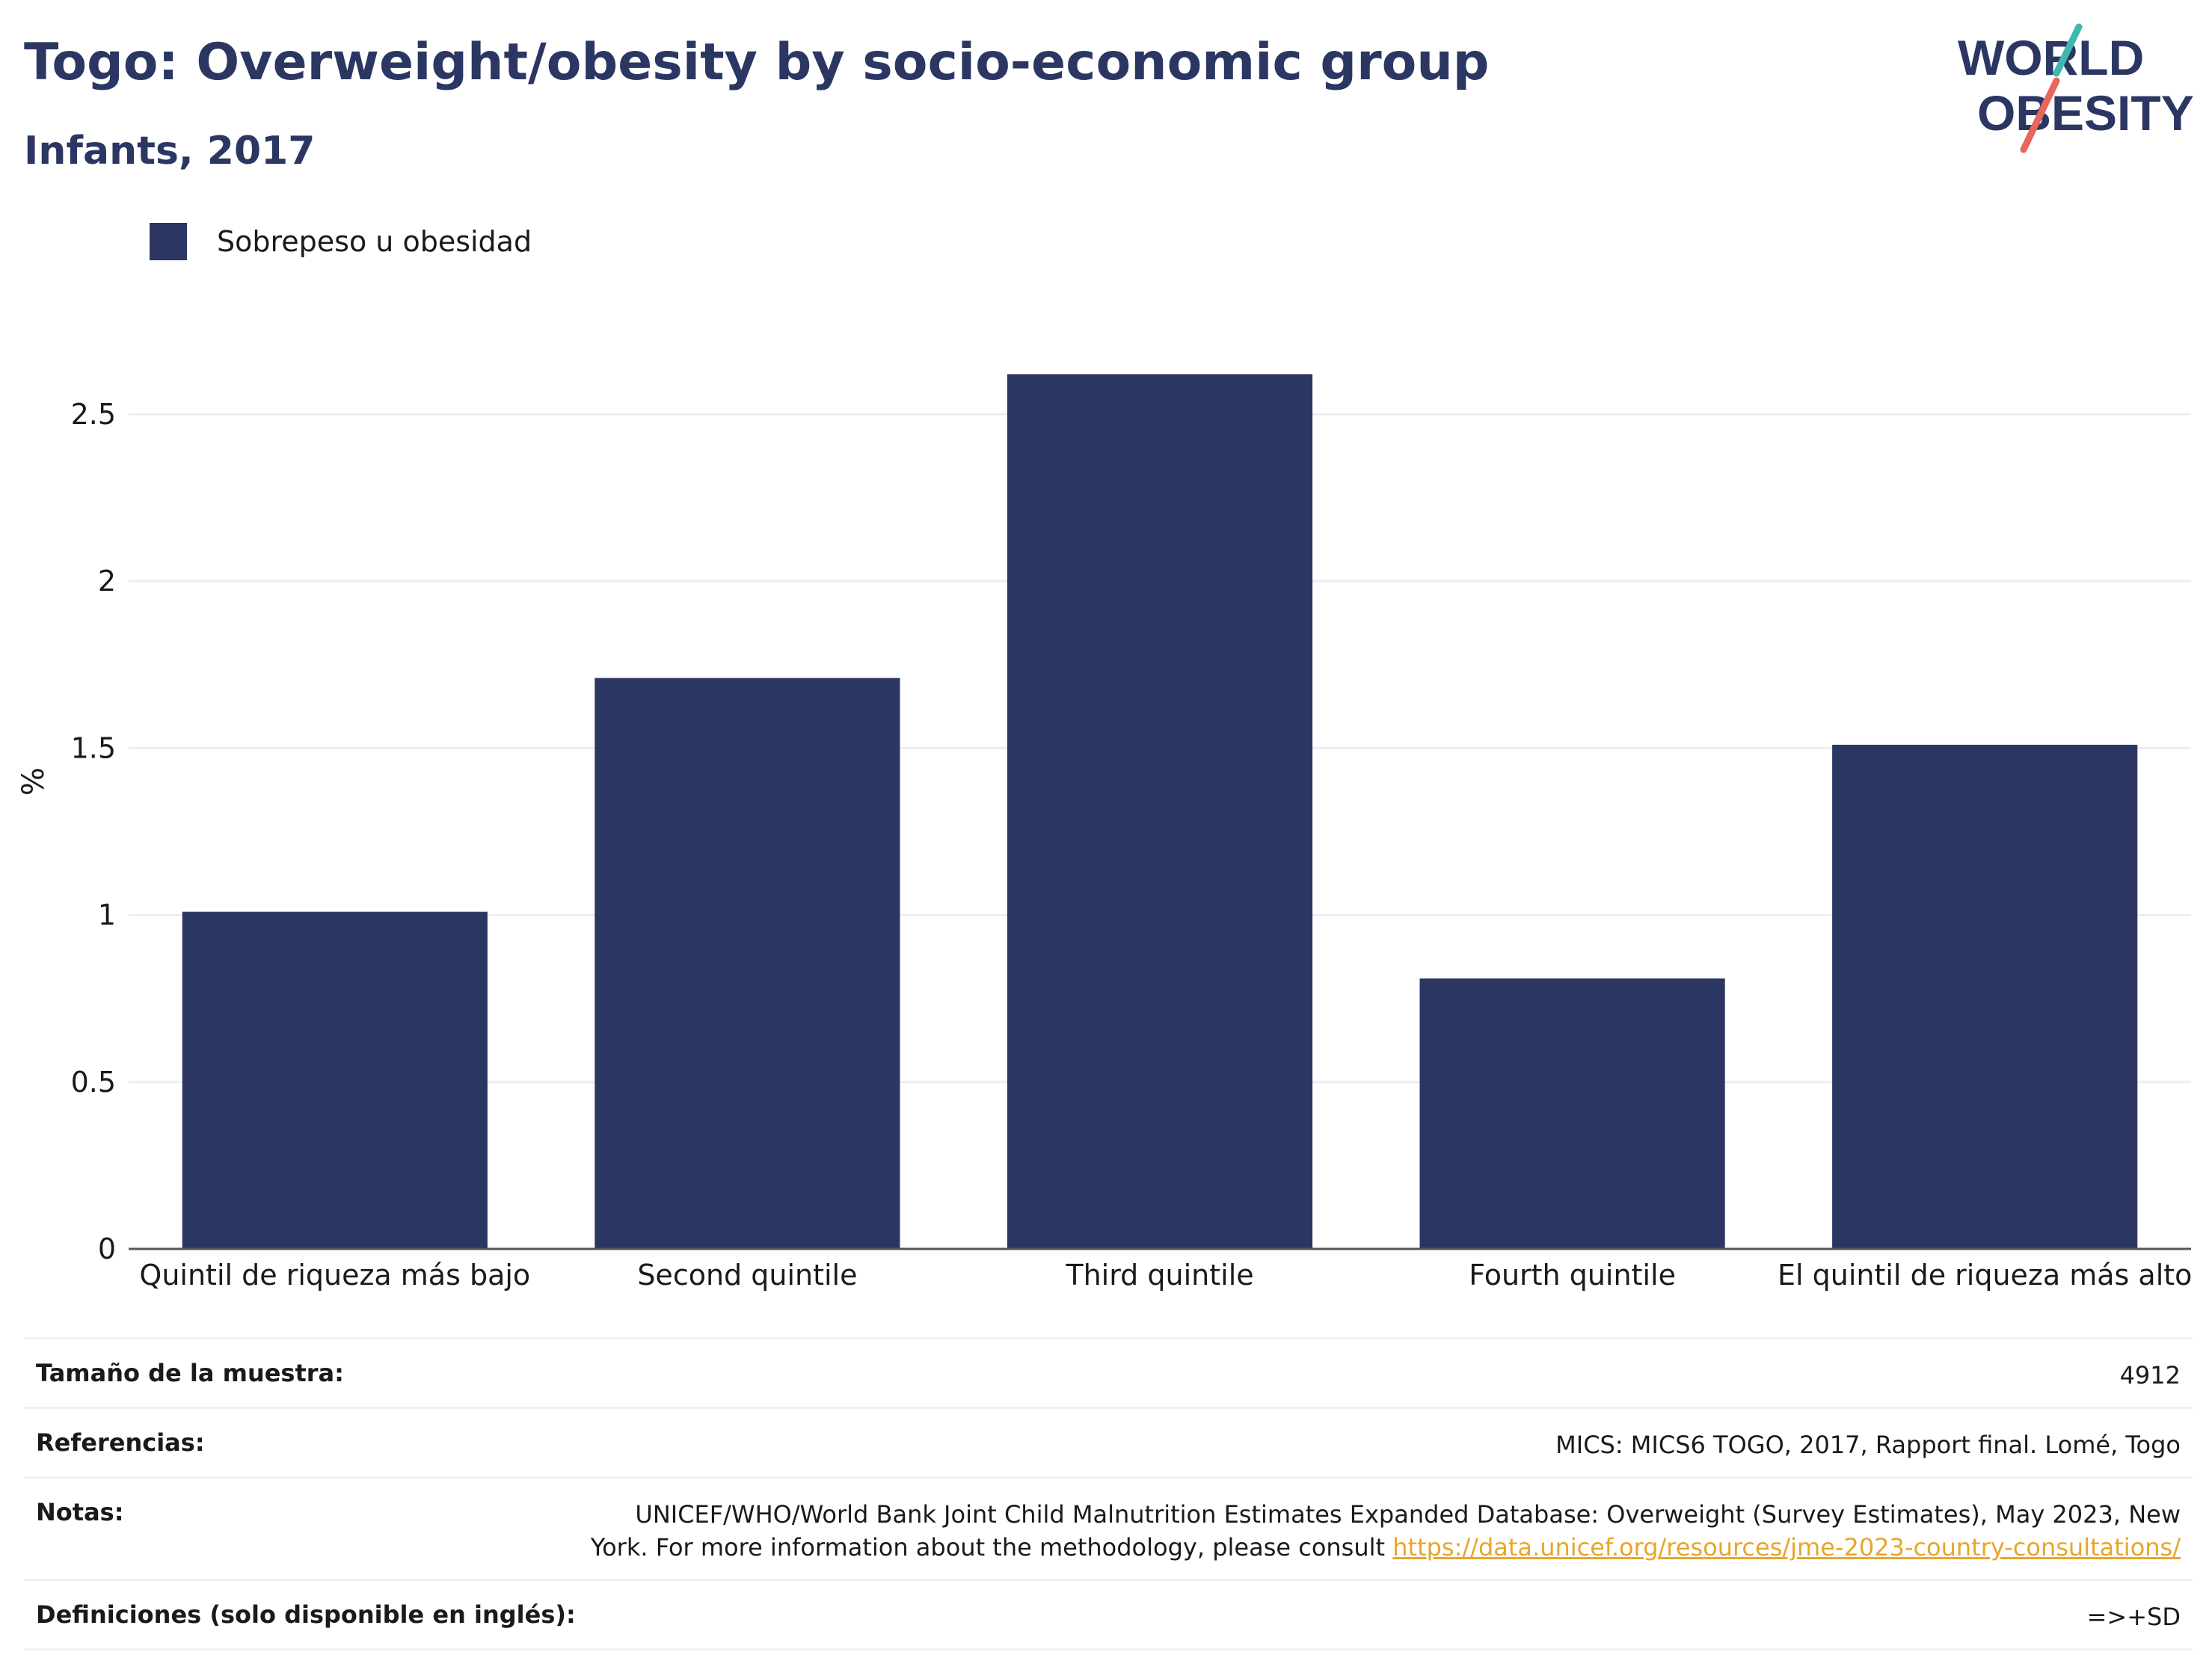 This screenshot has width=2212, height=1655. Describe the element at coordinates (80, 1512) in the screenshot. I see `notes-label: Notas:` at that location.